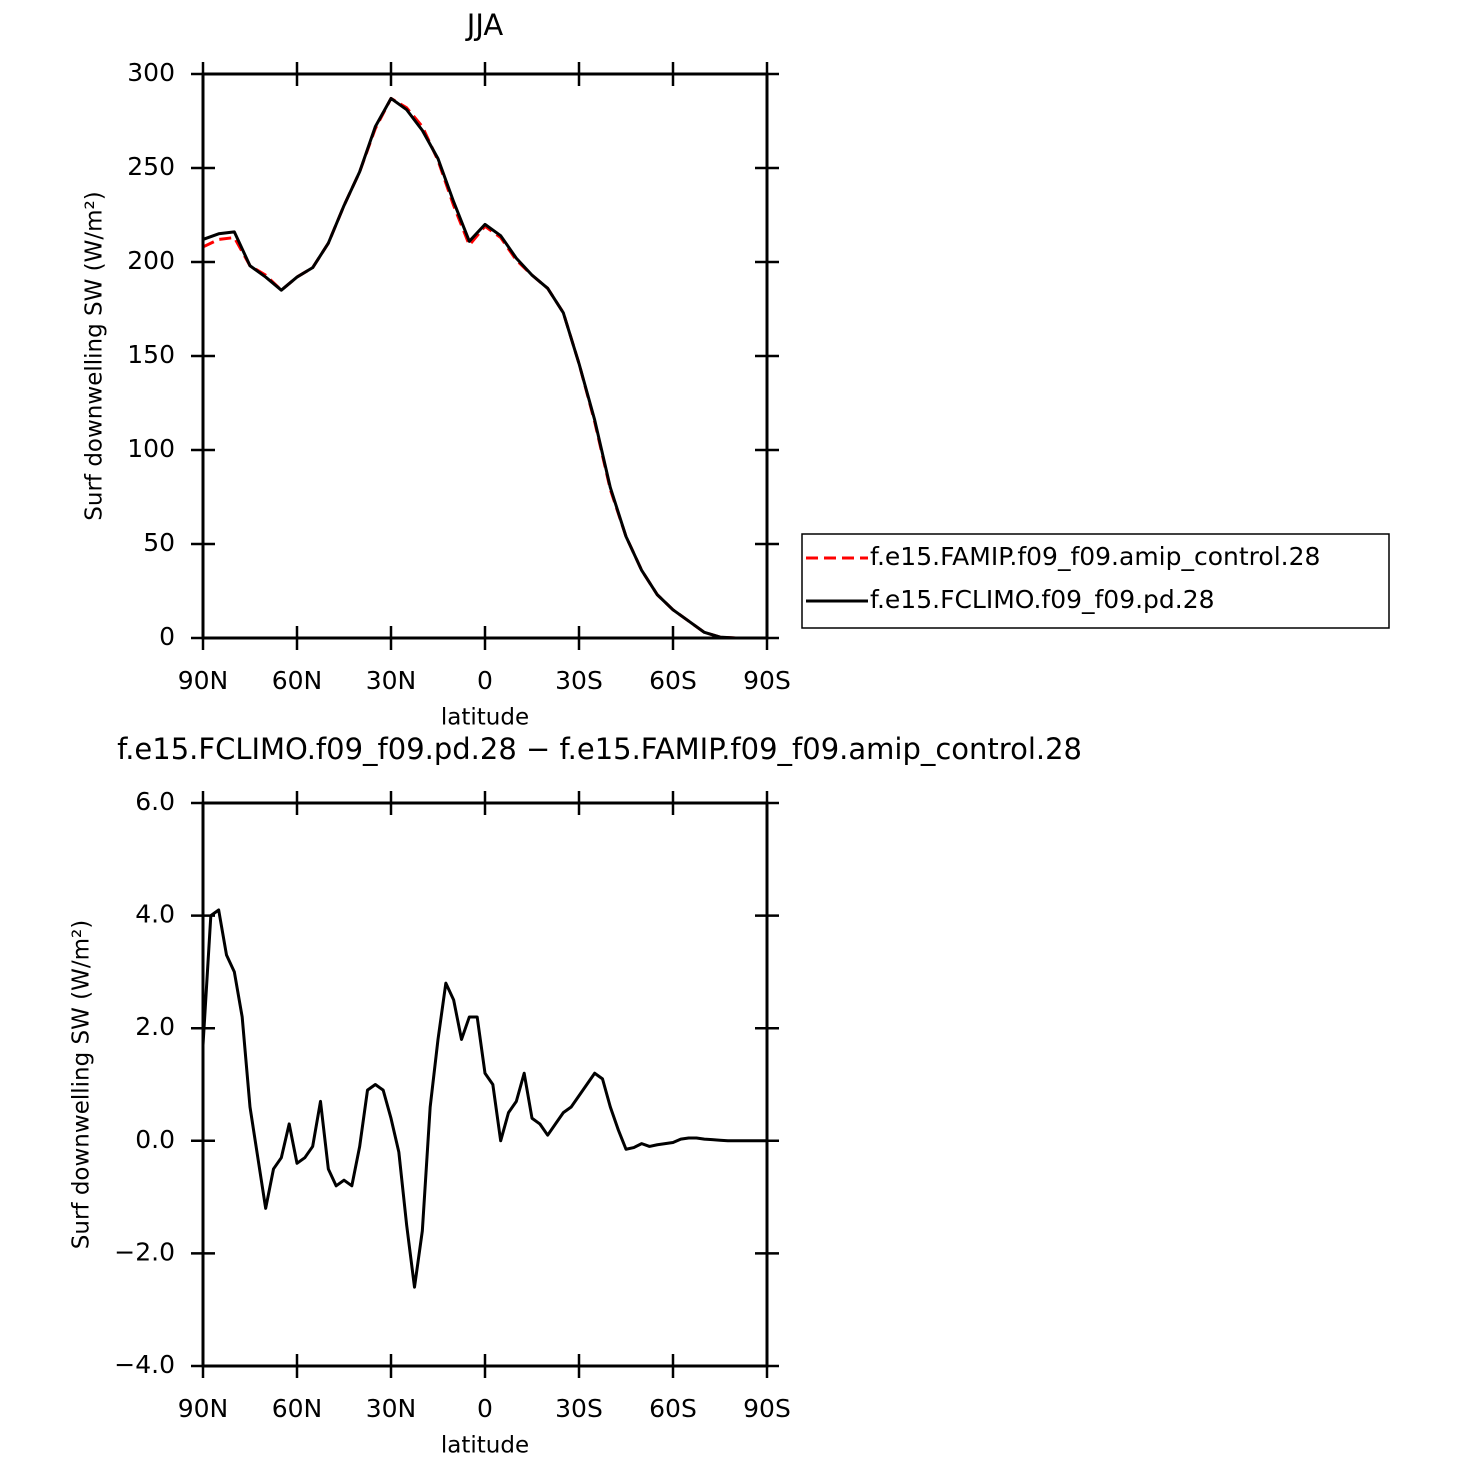 This screenshot has width=1469, height=1469. Describe the element at coordinates (151, 72) in the screenshot. I see `y-tick-label: 300` at that location.